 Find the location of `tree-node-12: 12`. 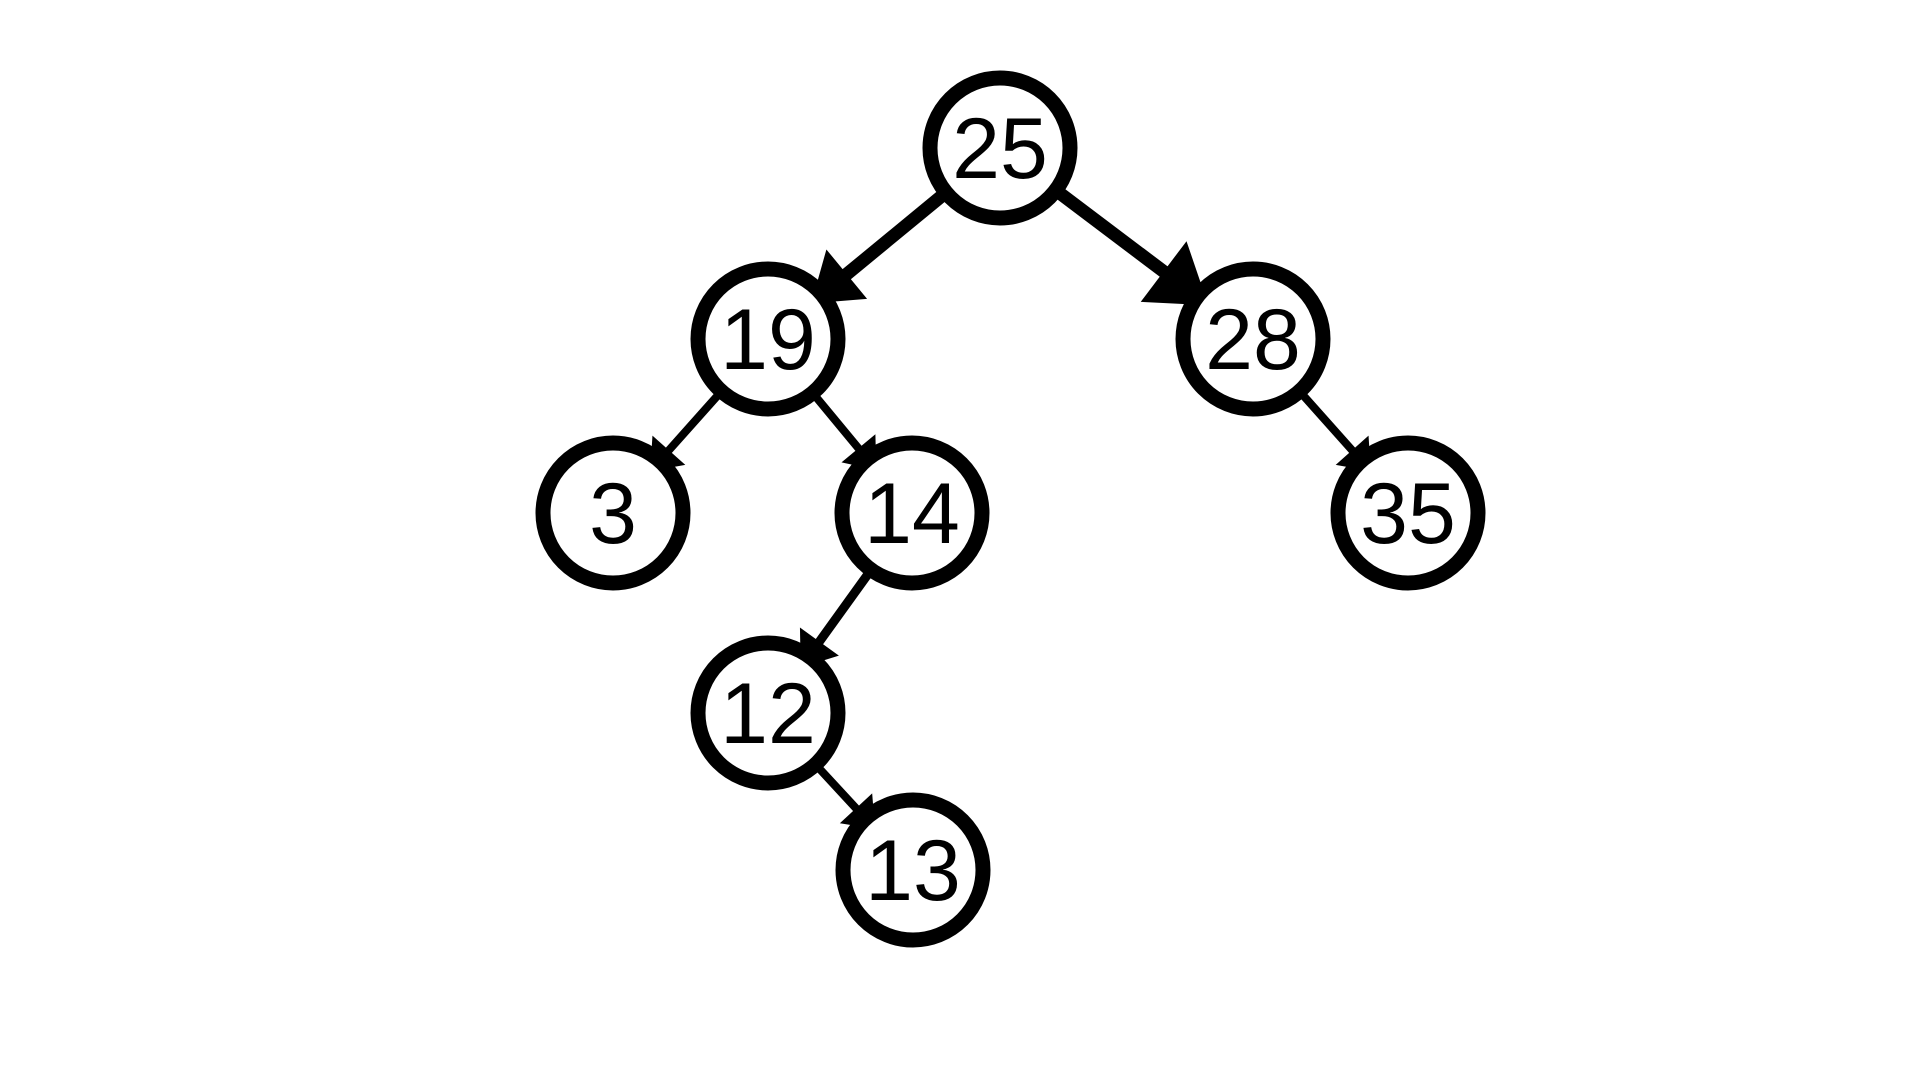

tree-node-12: 12 is located at coordinates (768, 713).